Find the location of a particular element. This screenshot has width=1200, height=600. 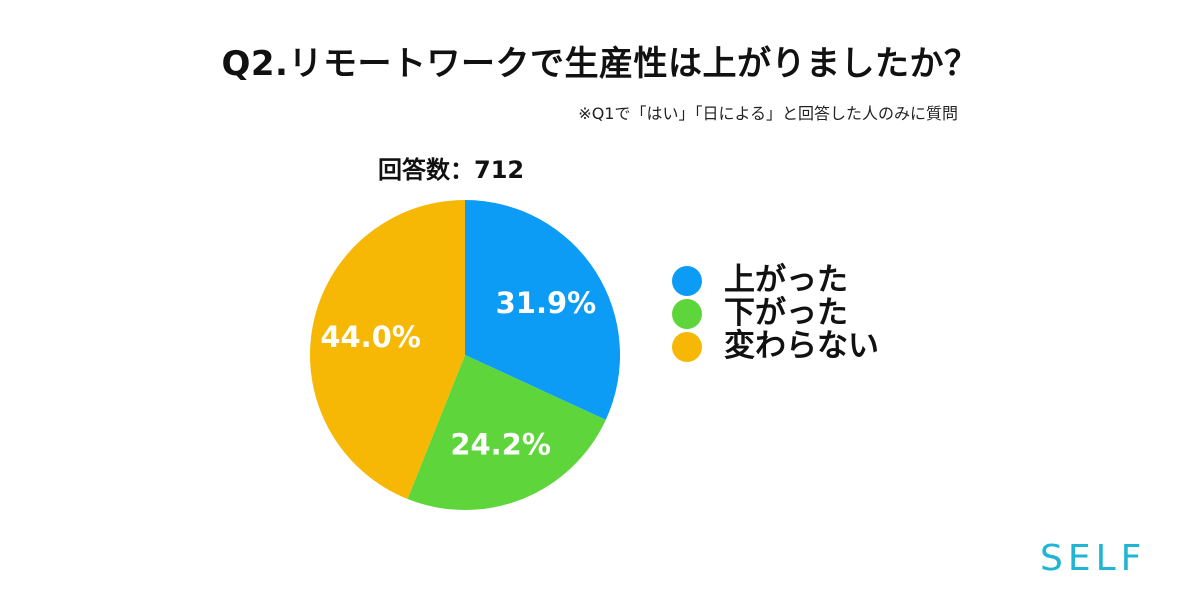

slice-label-unchanged: 44.0% is located at coordinates (370, 337).